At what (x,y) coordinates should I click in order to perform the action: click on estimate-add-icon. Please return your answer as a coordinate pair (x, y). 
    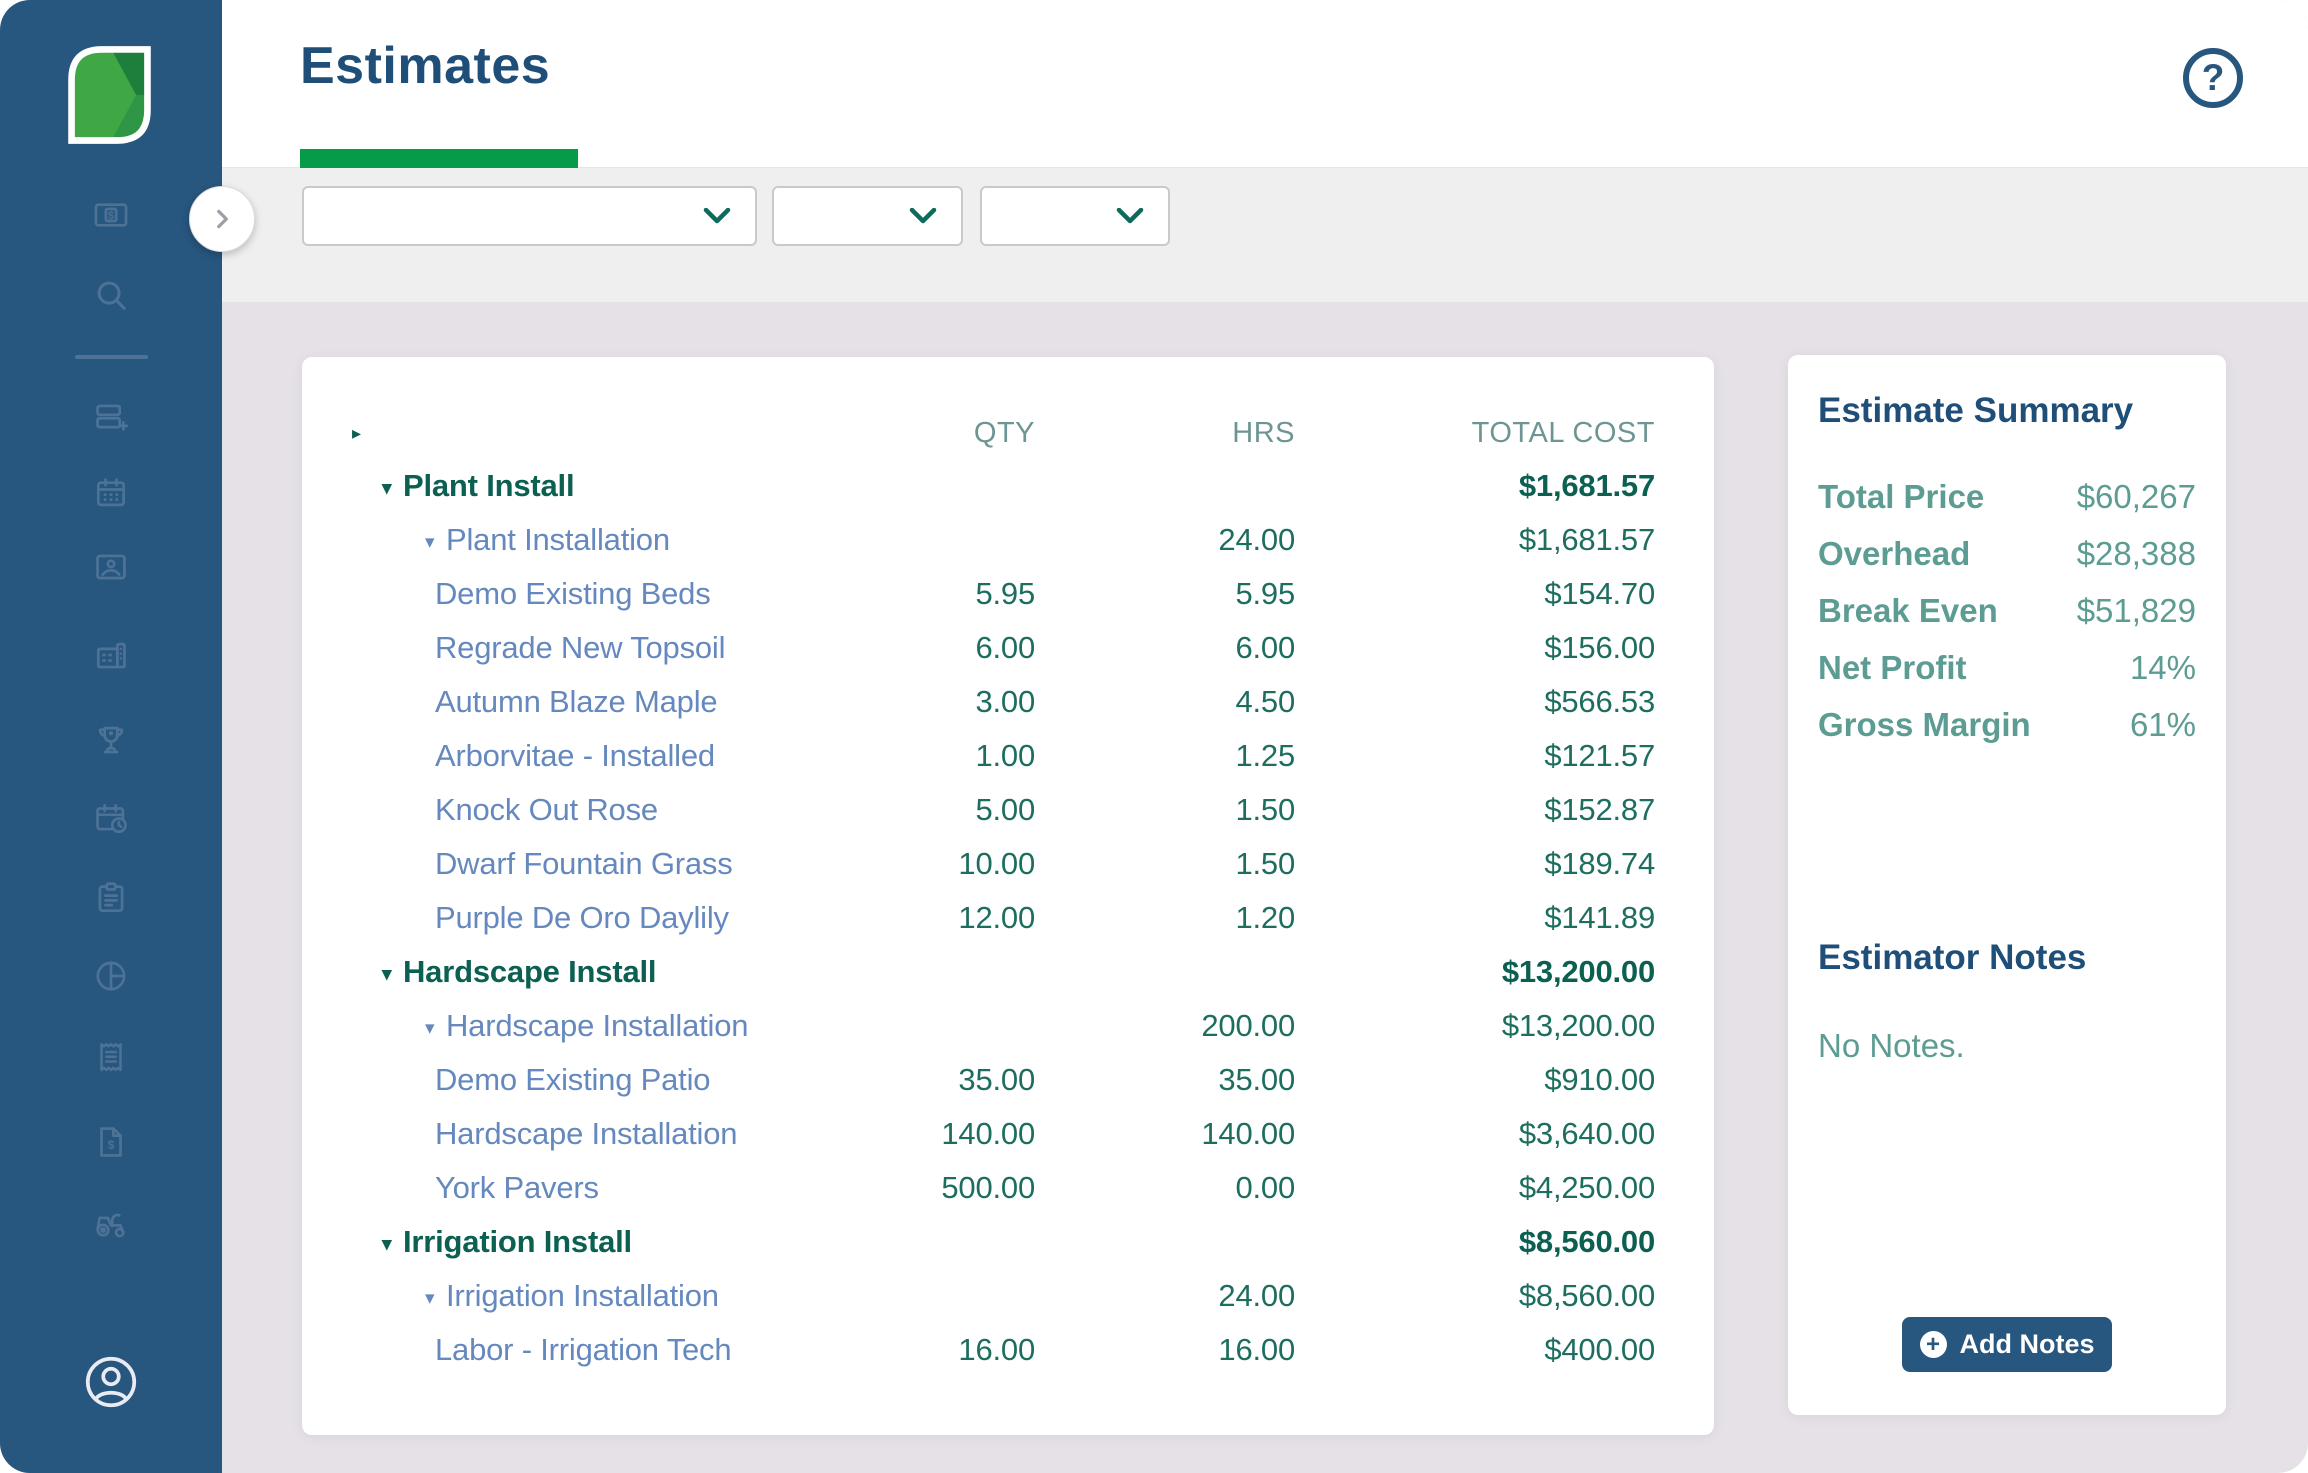
    Looking at the image, I should click on (111, 417).